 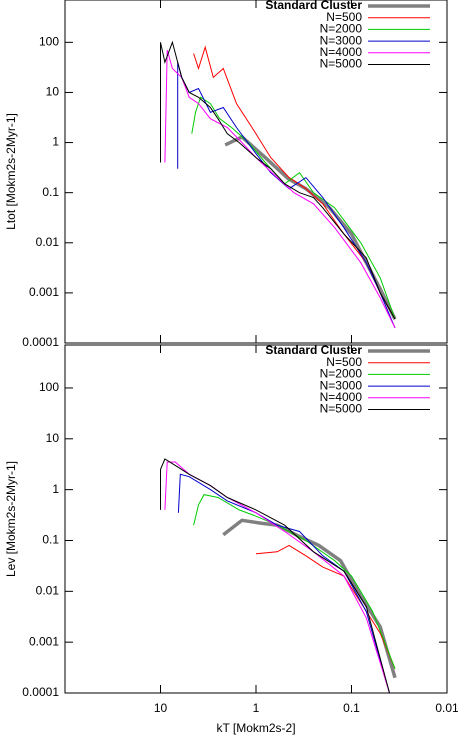 What do you see at coordinates (11, 519) in the screenshot?
I see `y-axis-label: Lev [Mokm2s-2Myr-1]` at bounding box center [11, 519].